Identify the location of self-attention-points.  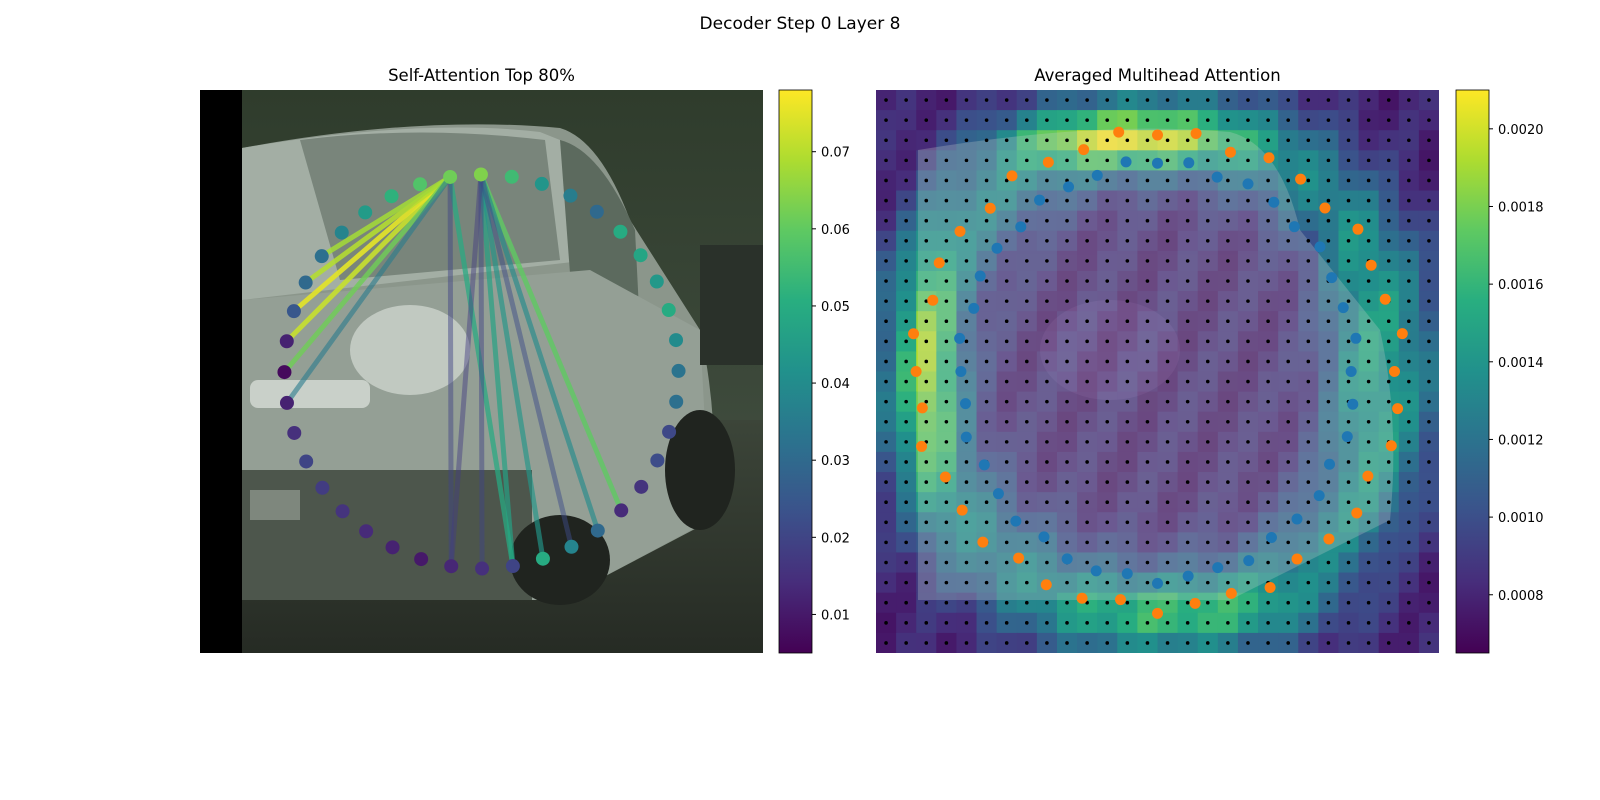
(481, 371).